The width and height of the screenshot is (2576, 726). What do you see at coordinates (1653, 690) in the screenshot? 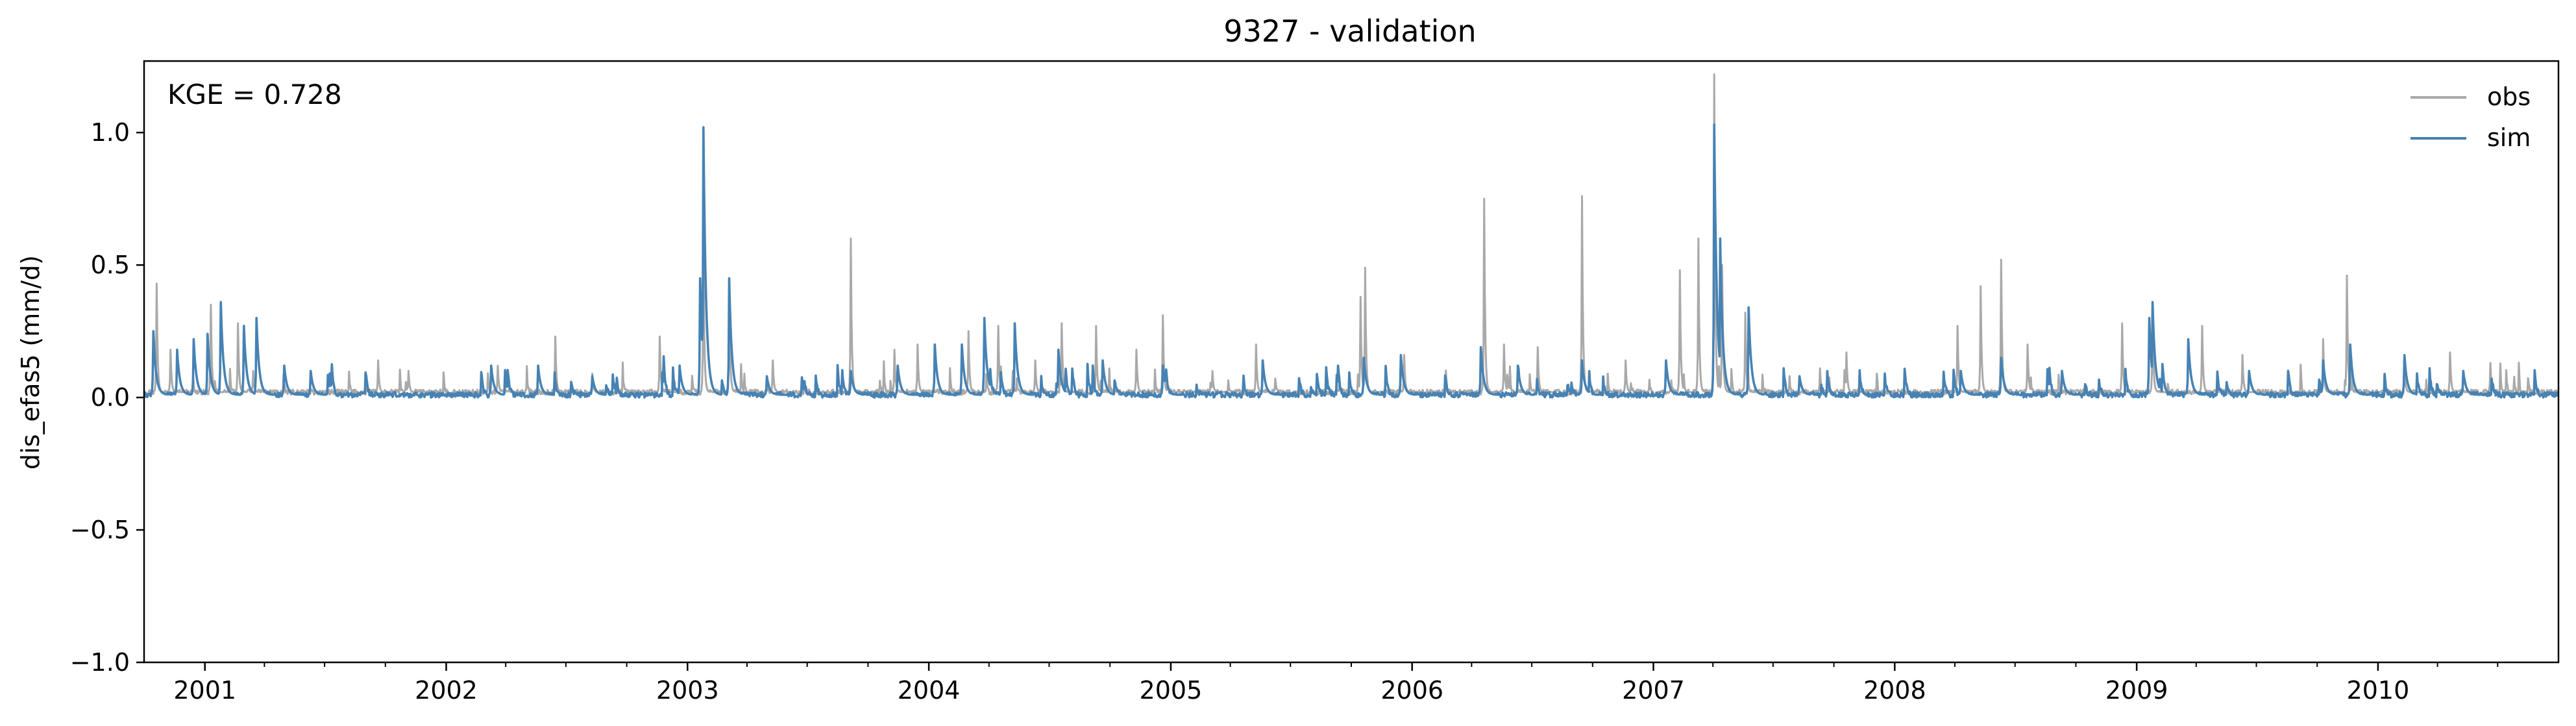
I see `x-tick-label: 2007` at bounding box center [1653, 690].